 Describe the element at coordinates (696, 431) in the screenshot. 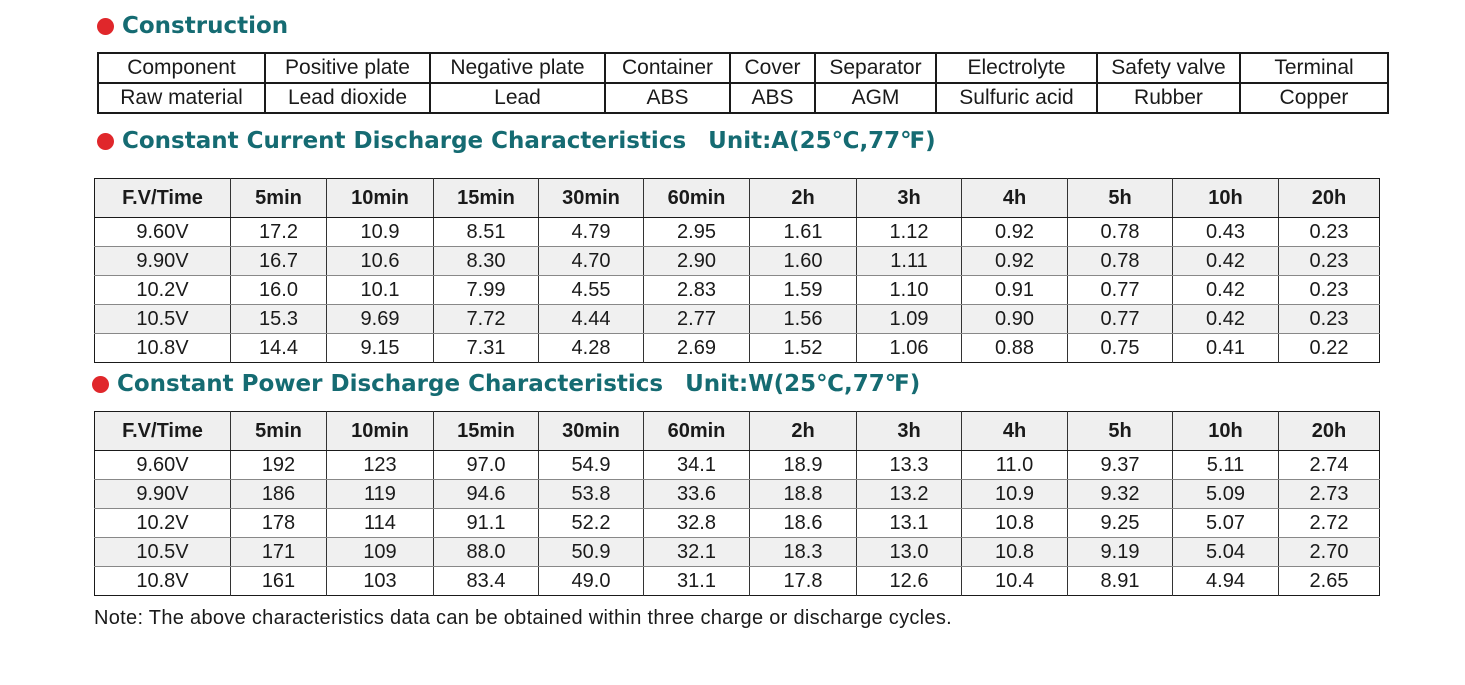

I see `power-header-cell: 60min` at that location.